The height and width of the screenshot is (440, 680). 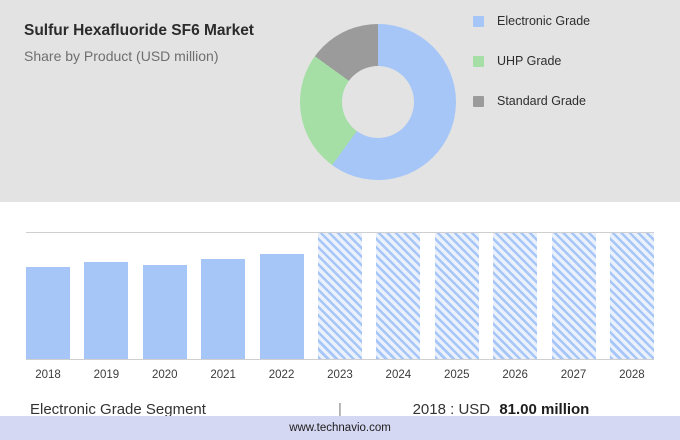 I want to click on legend-item-standard-grade: Standard Grade, so click(x=531, y=101).